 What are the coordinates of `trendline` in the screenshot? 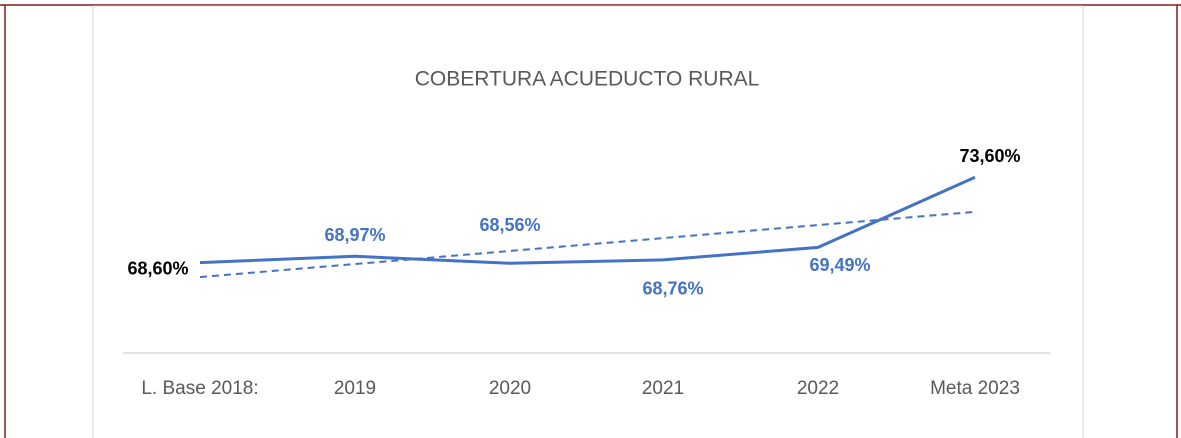 It's located at (587, 244).